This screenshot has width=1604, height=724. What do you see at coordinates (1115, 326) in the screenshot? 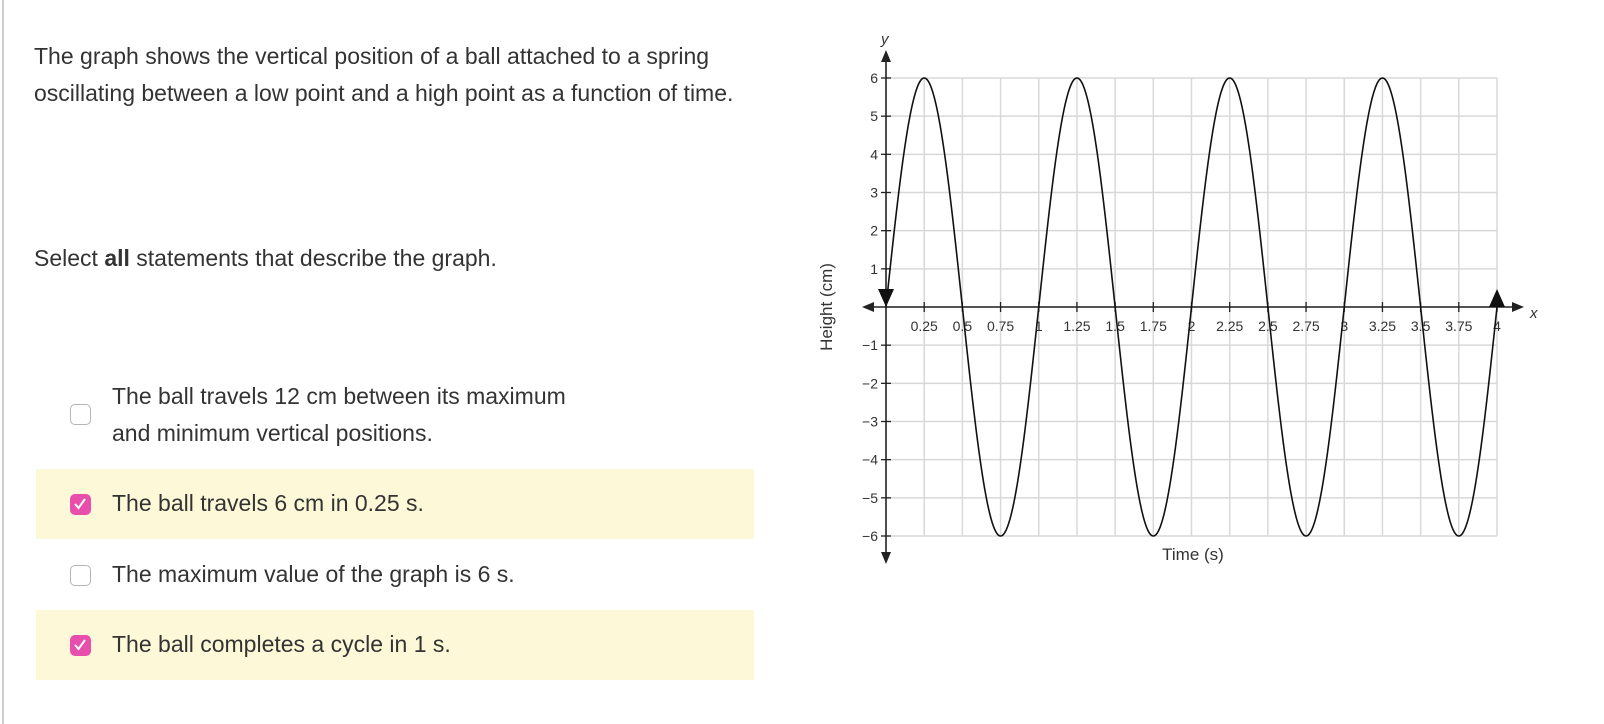
I see `x-tick-label: 1.5` at bounding box center [1115, 326].